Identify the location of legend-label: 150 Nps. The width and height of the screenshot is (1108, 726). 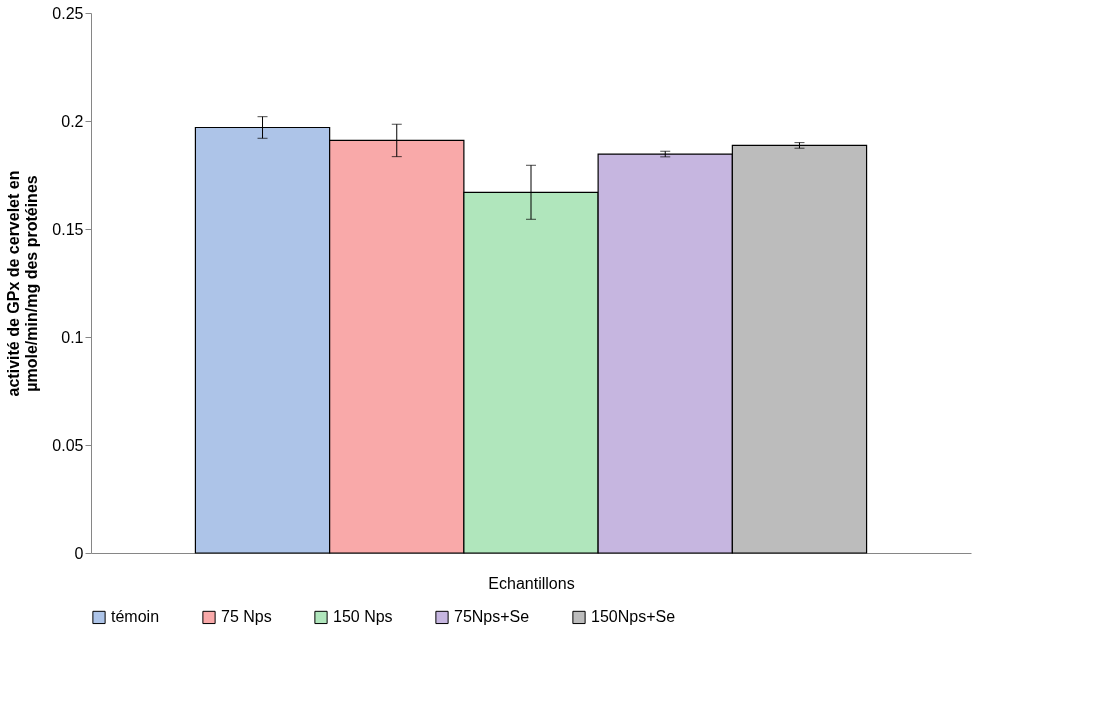
(363, 617).